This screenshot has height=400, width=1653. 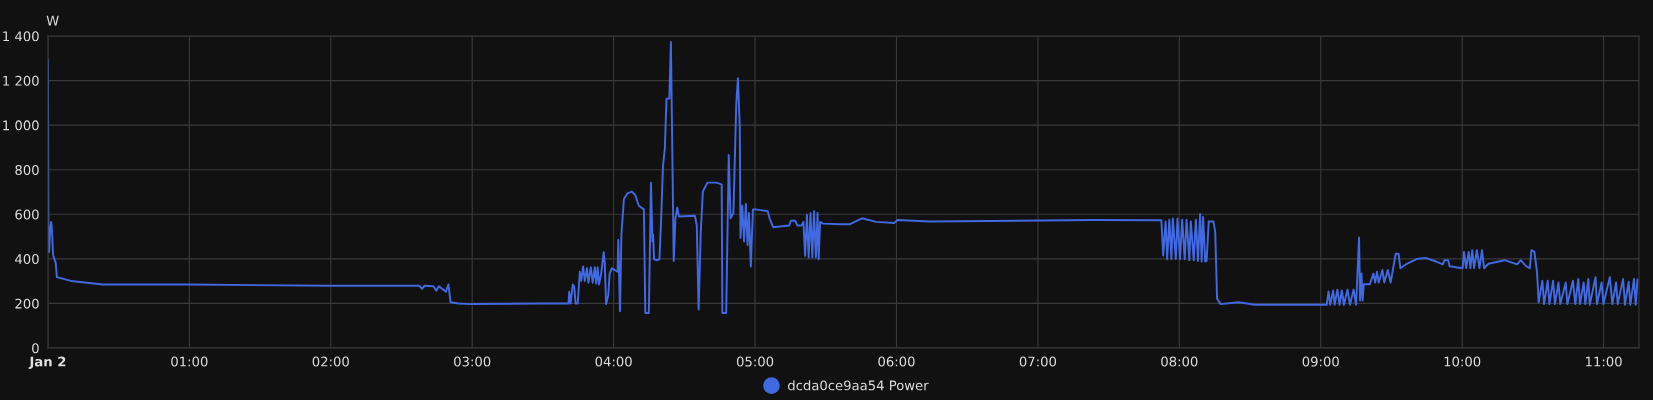 What do you see at coordinates (330, 361) in the screenshot?
I see `x-tick-label: 02:00` at bounding box center [330, 361].